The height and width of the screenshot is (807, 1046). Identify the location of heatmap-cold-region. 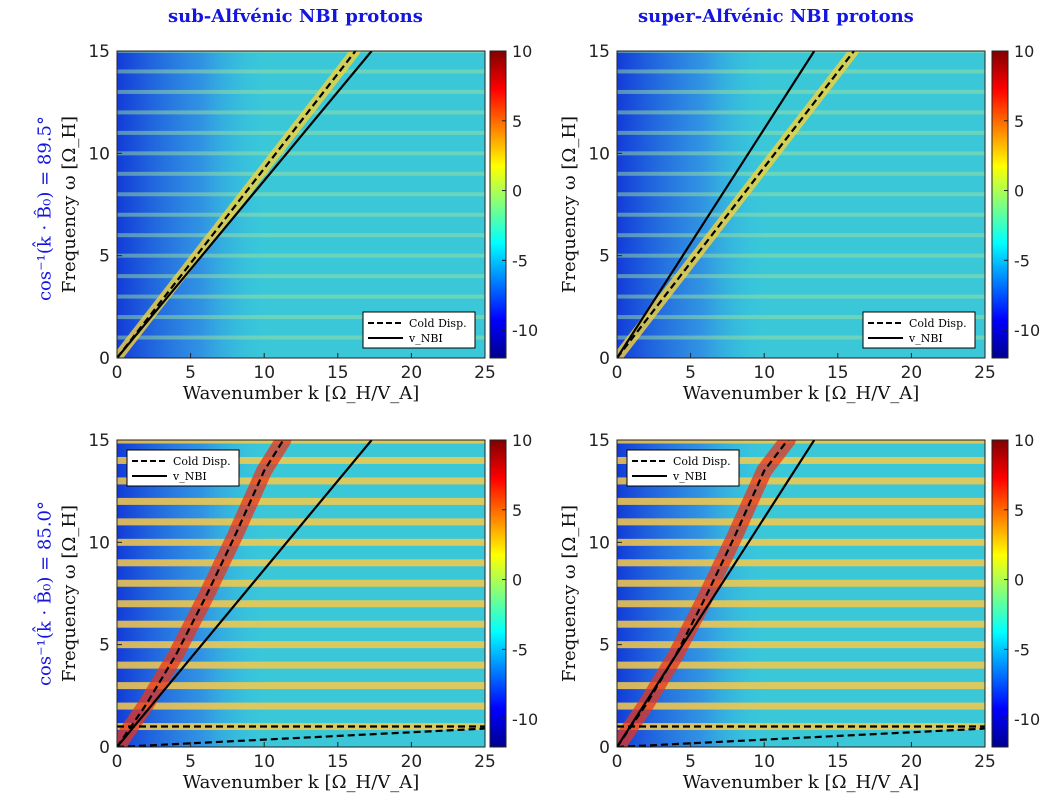
(694, 204).